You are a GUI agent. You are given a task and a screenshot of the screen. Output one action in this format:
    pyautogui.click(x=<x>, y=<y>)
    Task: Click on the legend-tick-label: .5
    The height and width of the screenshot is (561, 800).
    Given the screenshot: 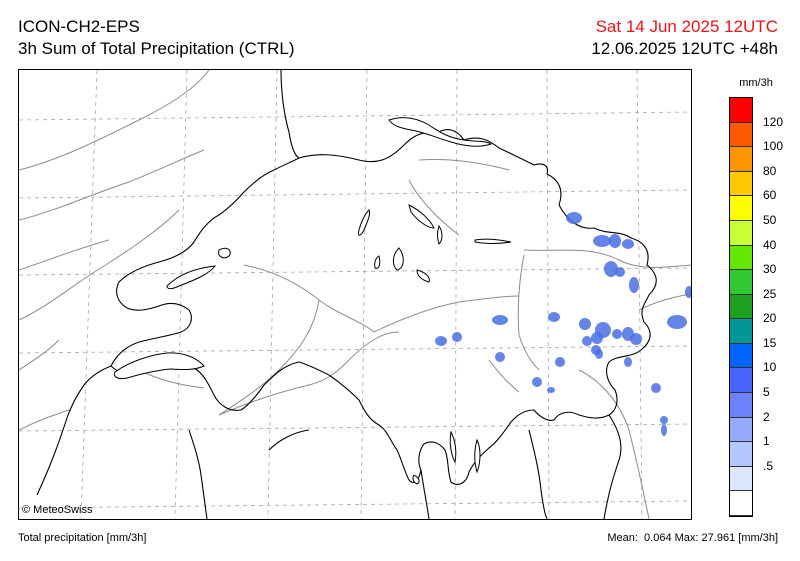 What is the action you would take?
    pyautogui.click(x=768, y=465)
    